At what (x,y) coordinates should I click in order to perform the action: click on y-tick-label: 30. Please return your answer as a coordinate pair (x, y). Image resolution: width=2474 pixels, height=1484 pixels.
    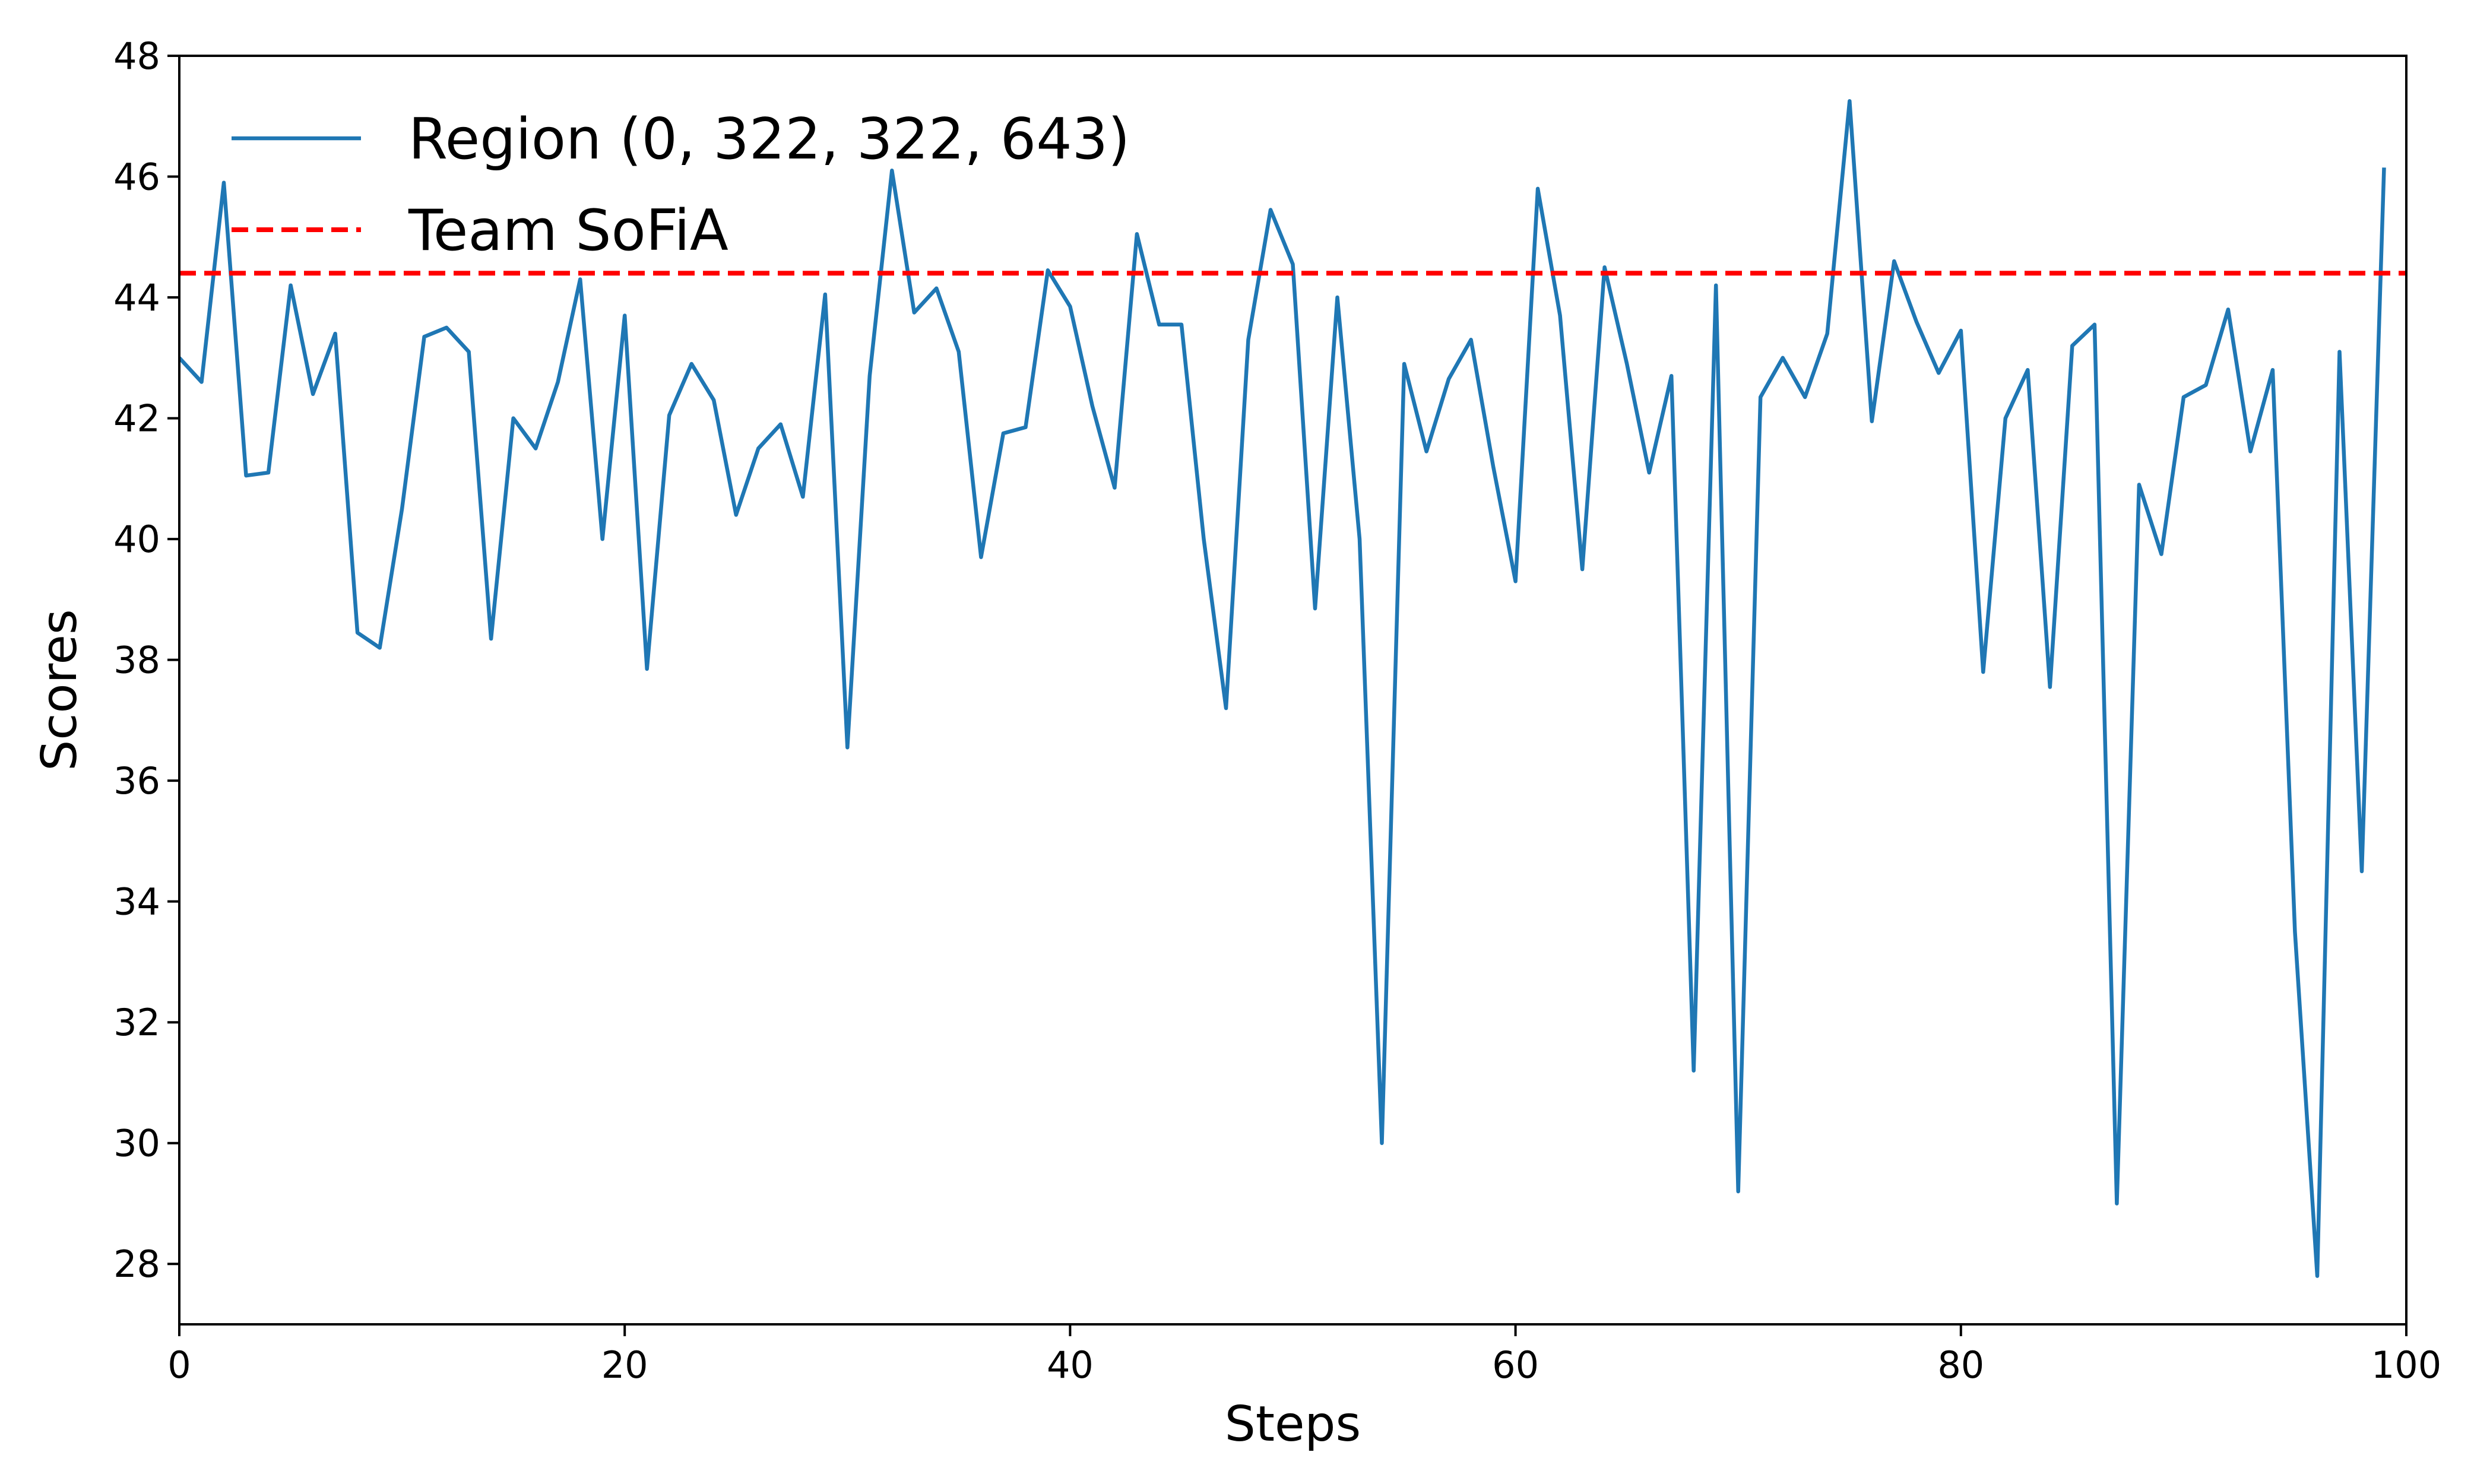
    Looking at the image, I should click on (136, 1143).